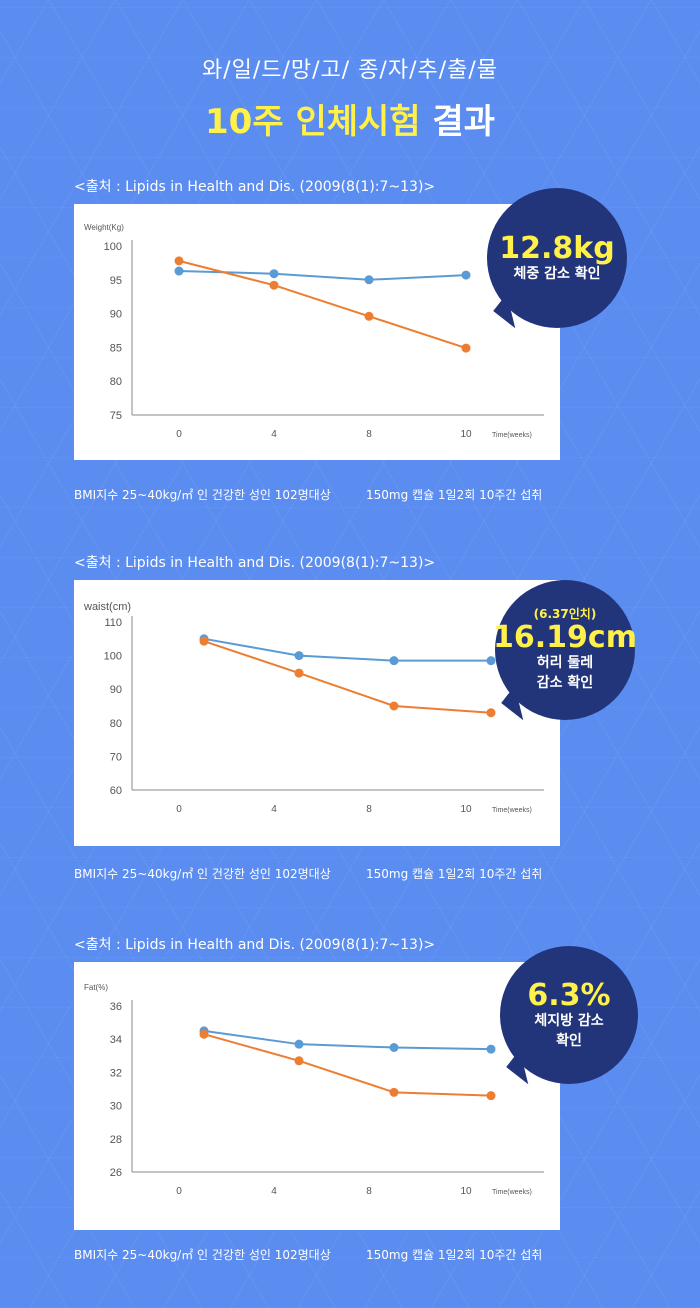 This screenshot has height=1308, width=700. I want to click on y-tick-label: 95, so click(116, 281).